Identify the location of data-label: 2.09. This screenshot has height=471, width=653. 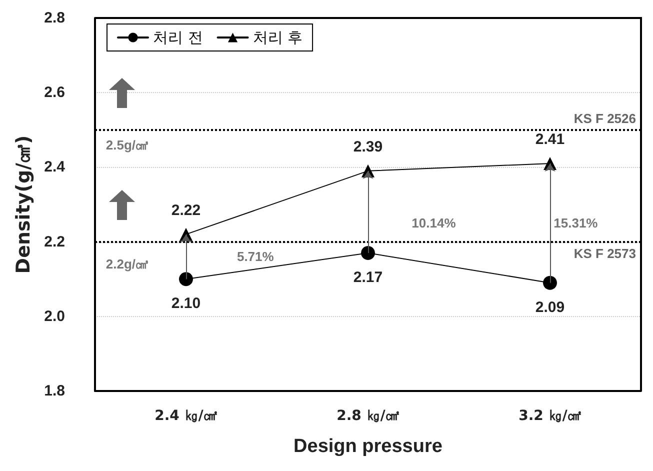
(550, 307).